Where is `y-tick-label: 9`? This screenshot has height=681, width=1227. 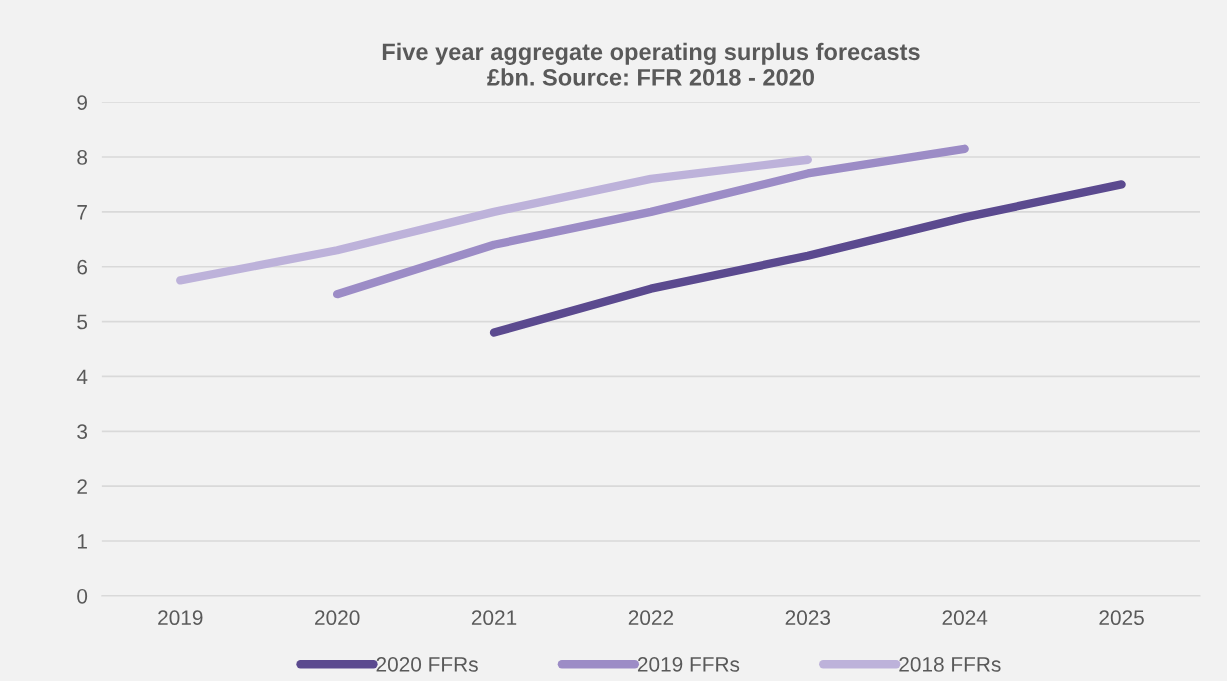 y-tick-label: 9 is located at coordinates (82, 102).